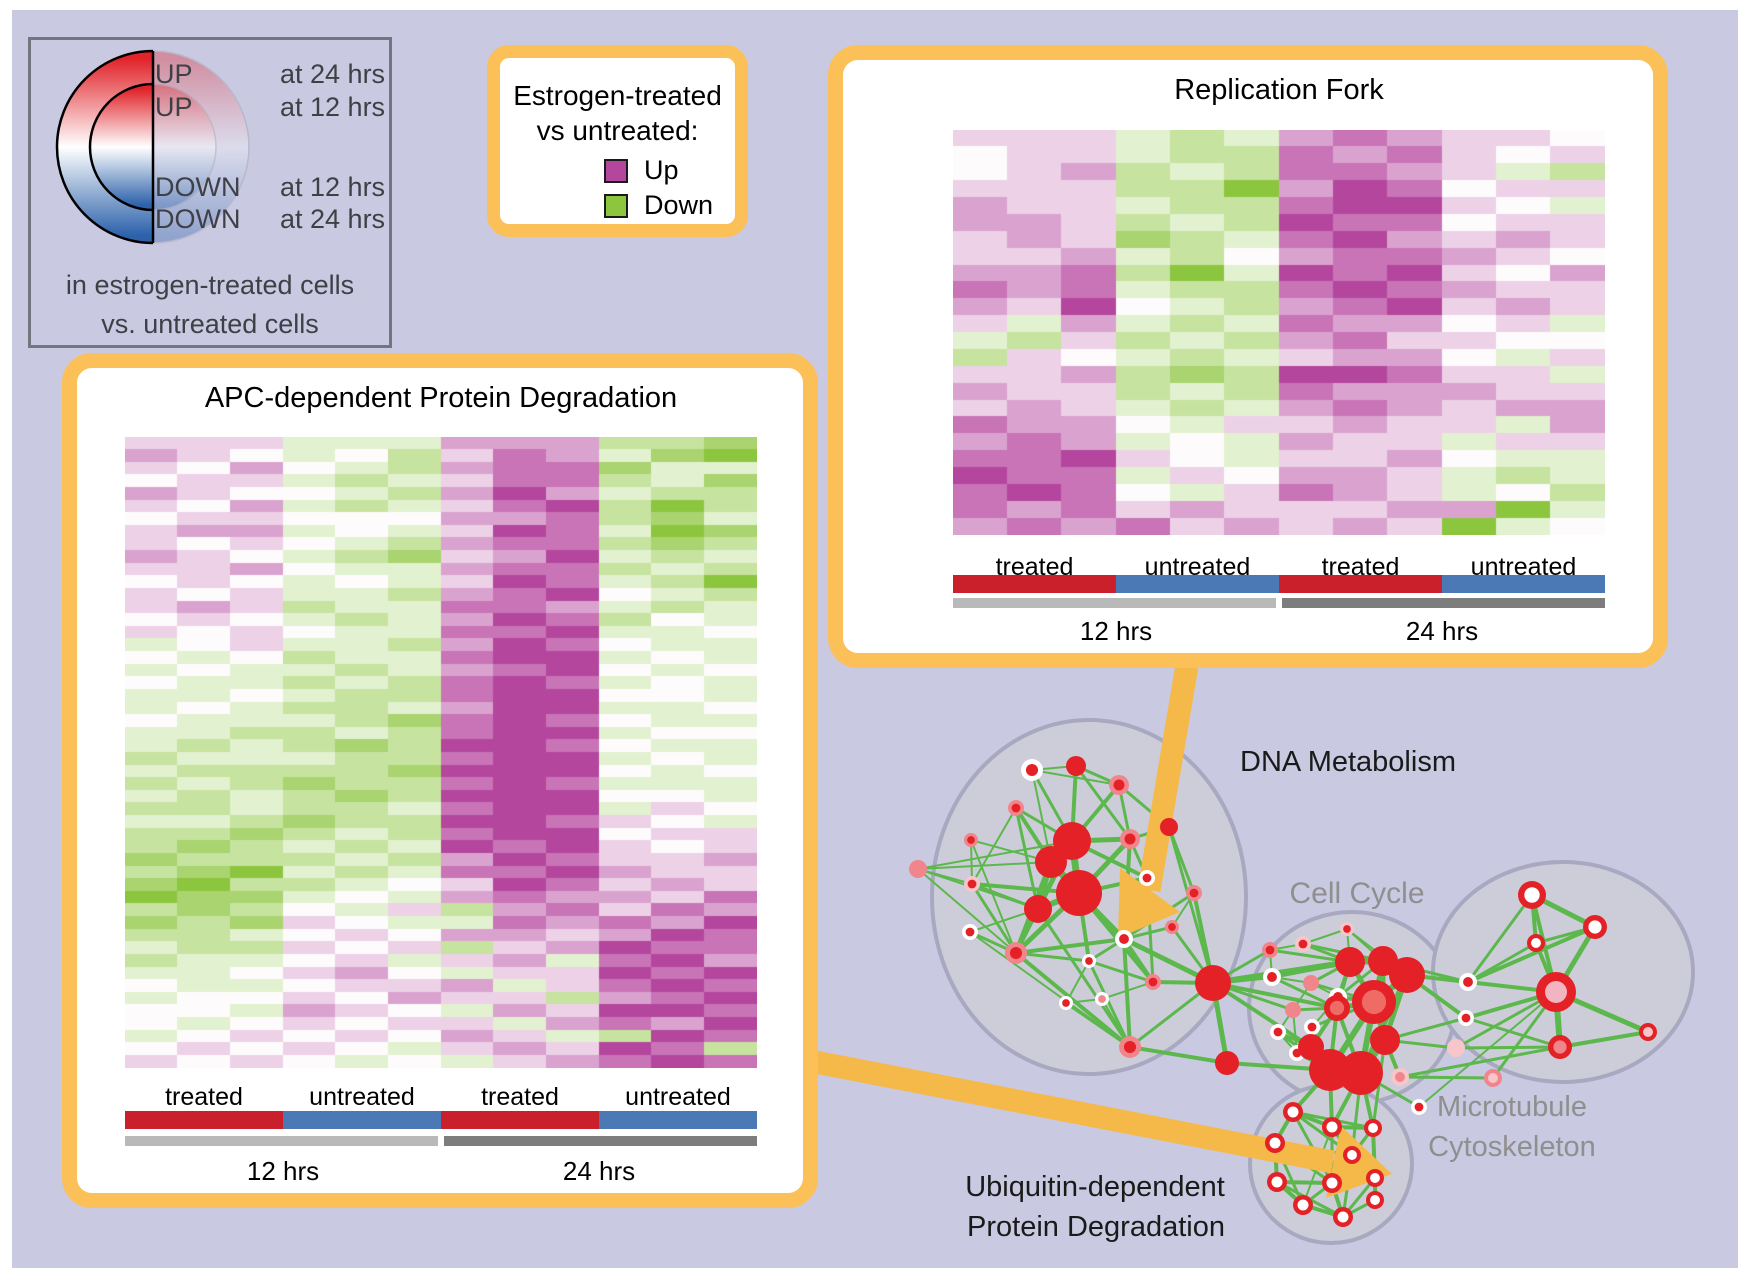  I want to click on up-label: Up, so click(661, 170).